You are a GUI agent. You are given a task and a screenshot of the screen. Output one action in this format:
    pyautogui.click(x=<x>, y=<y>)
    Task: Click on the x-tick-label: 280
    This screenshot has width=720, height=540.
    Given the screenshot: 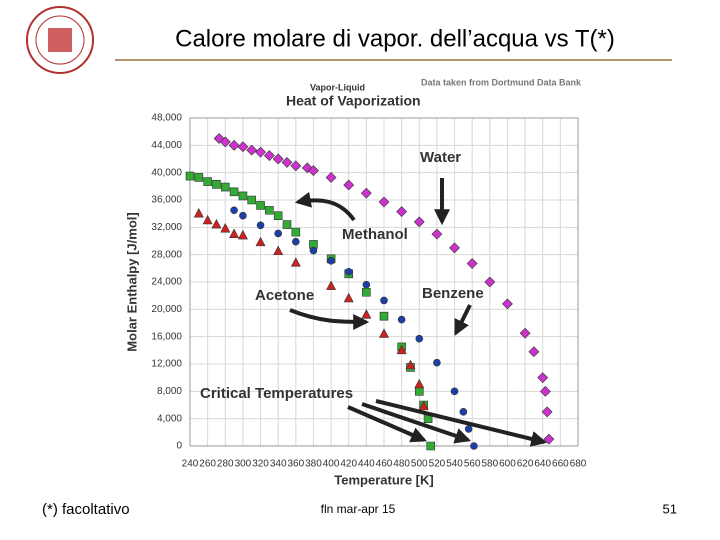 What is the action you would take?
    pyautogui.click(x=225, y=464)
    